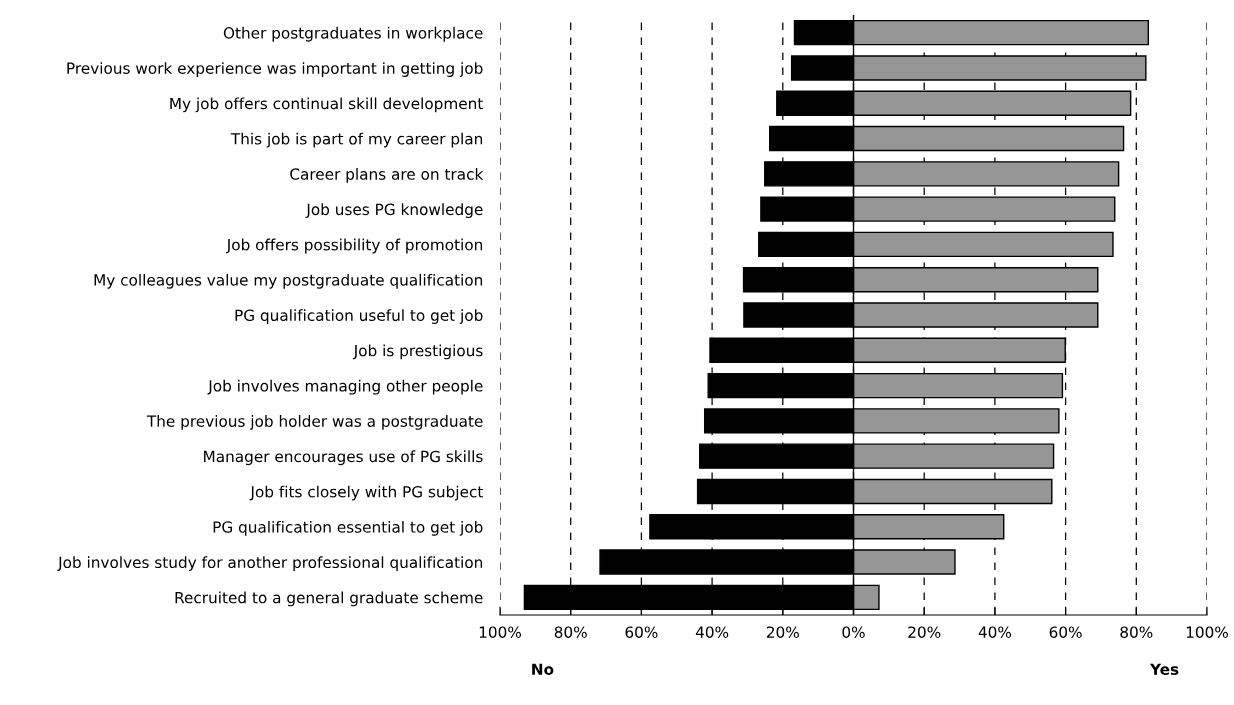 The image size is (1234, 705). Describe the element at coordinates (853, 632) in the screenshot. I see `x-tick-label: 0%` at that location.